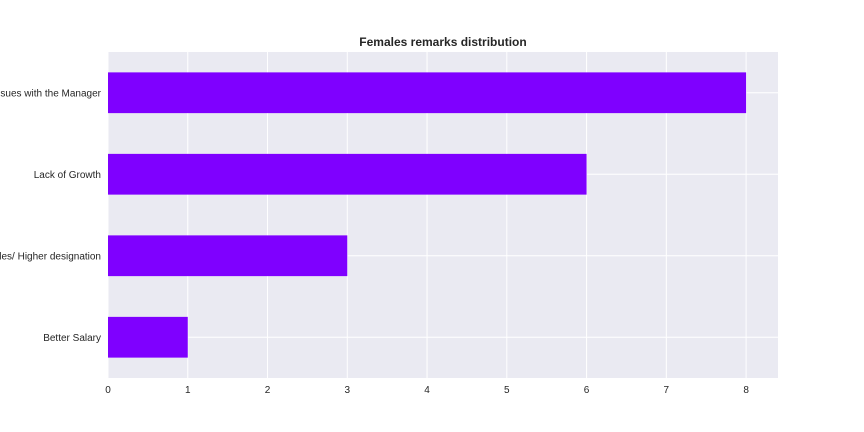 This screenshot has width=864, height=432. What do you see at coordinates (51, 93) in the screenshot?
I see `y-tick-label: Issues with the Manager` at bounding box center [51, 93].